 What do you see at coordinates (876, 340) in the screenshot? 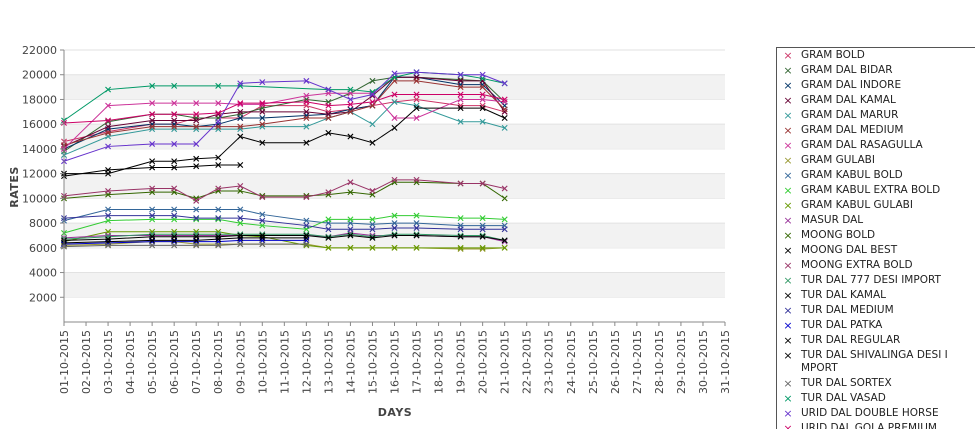
I see `legend-item: × TUR DAL REGULAR` at bounding box center [876, 340].